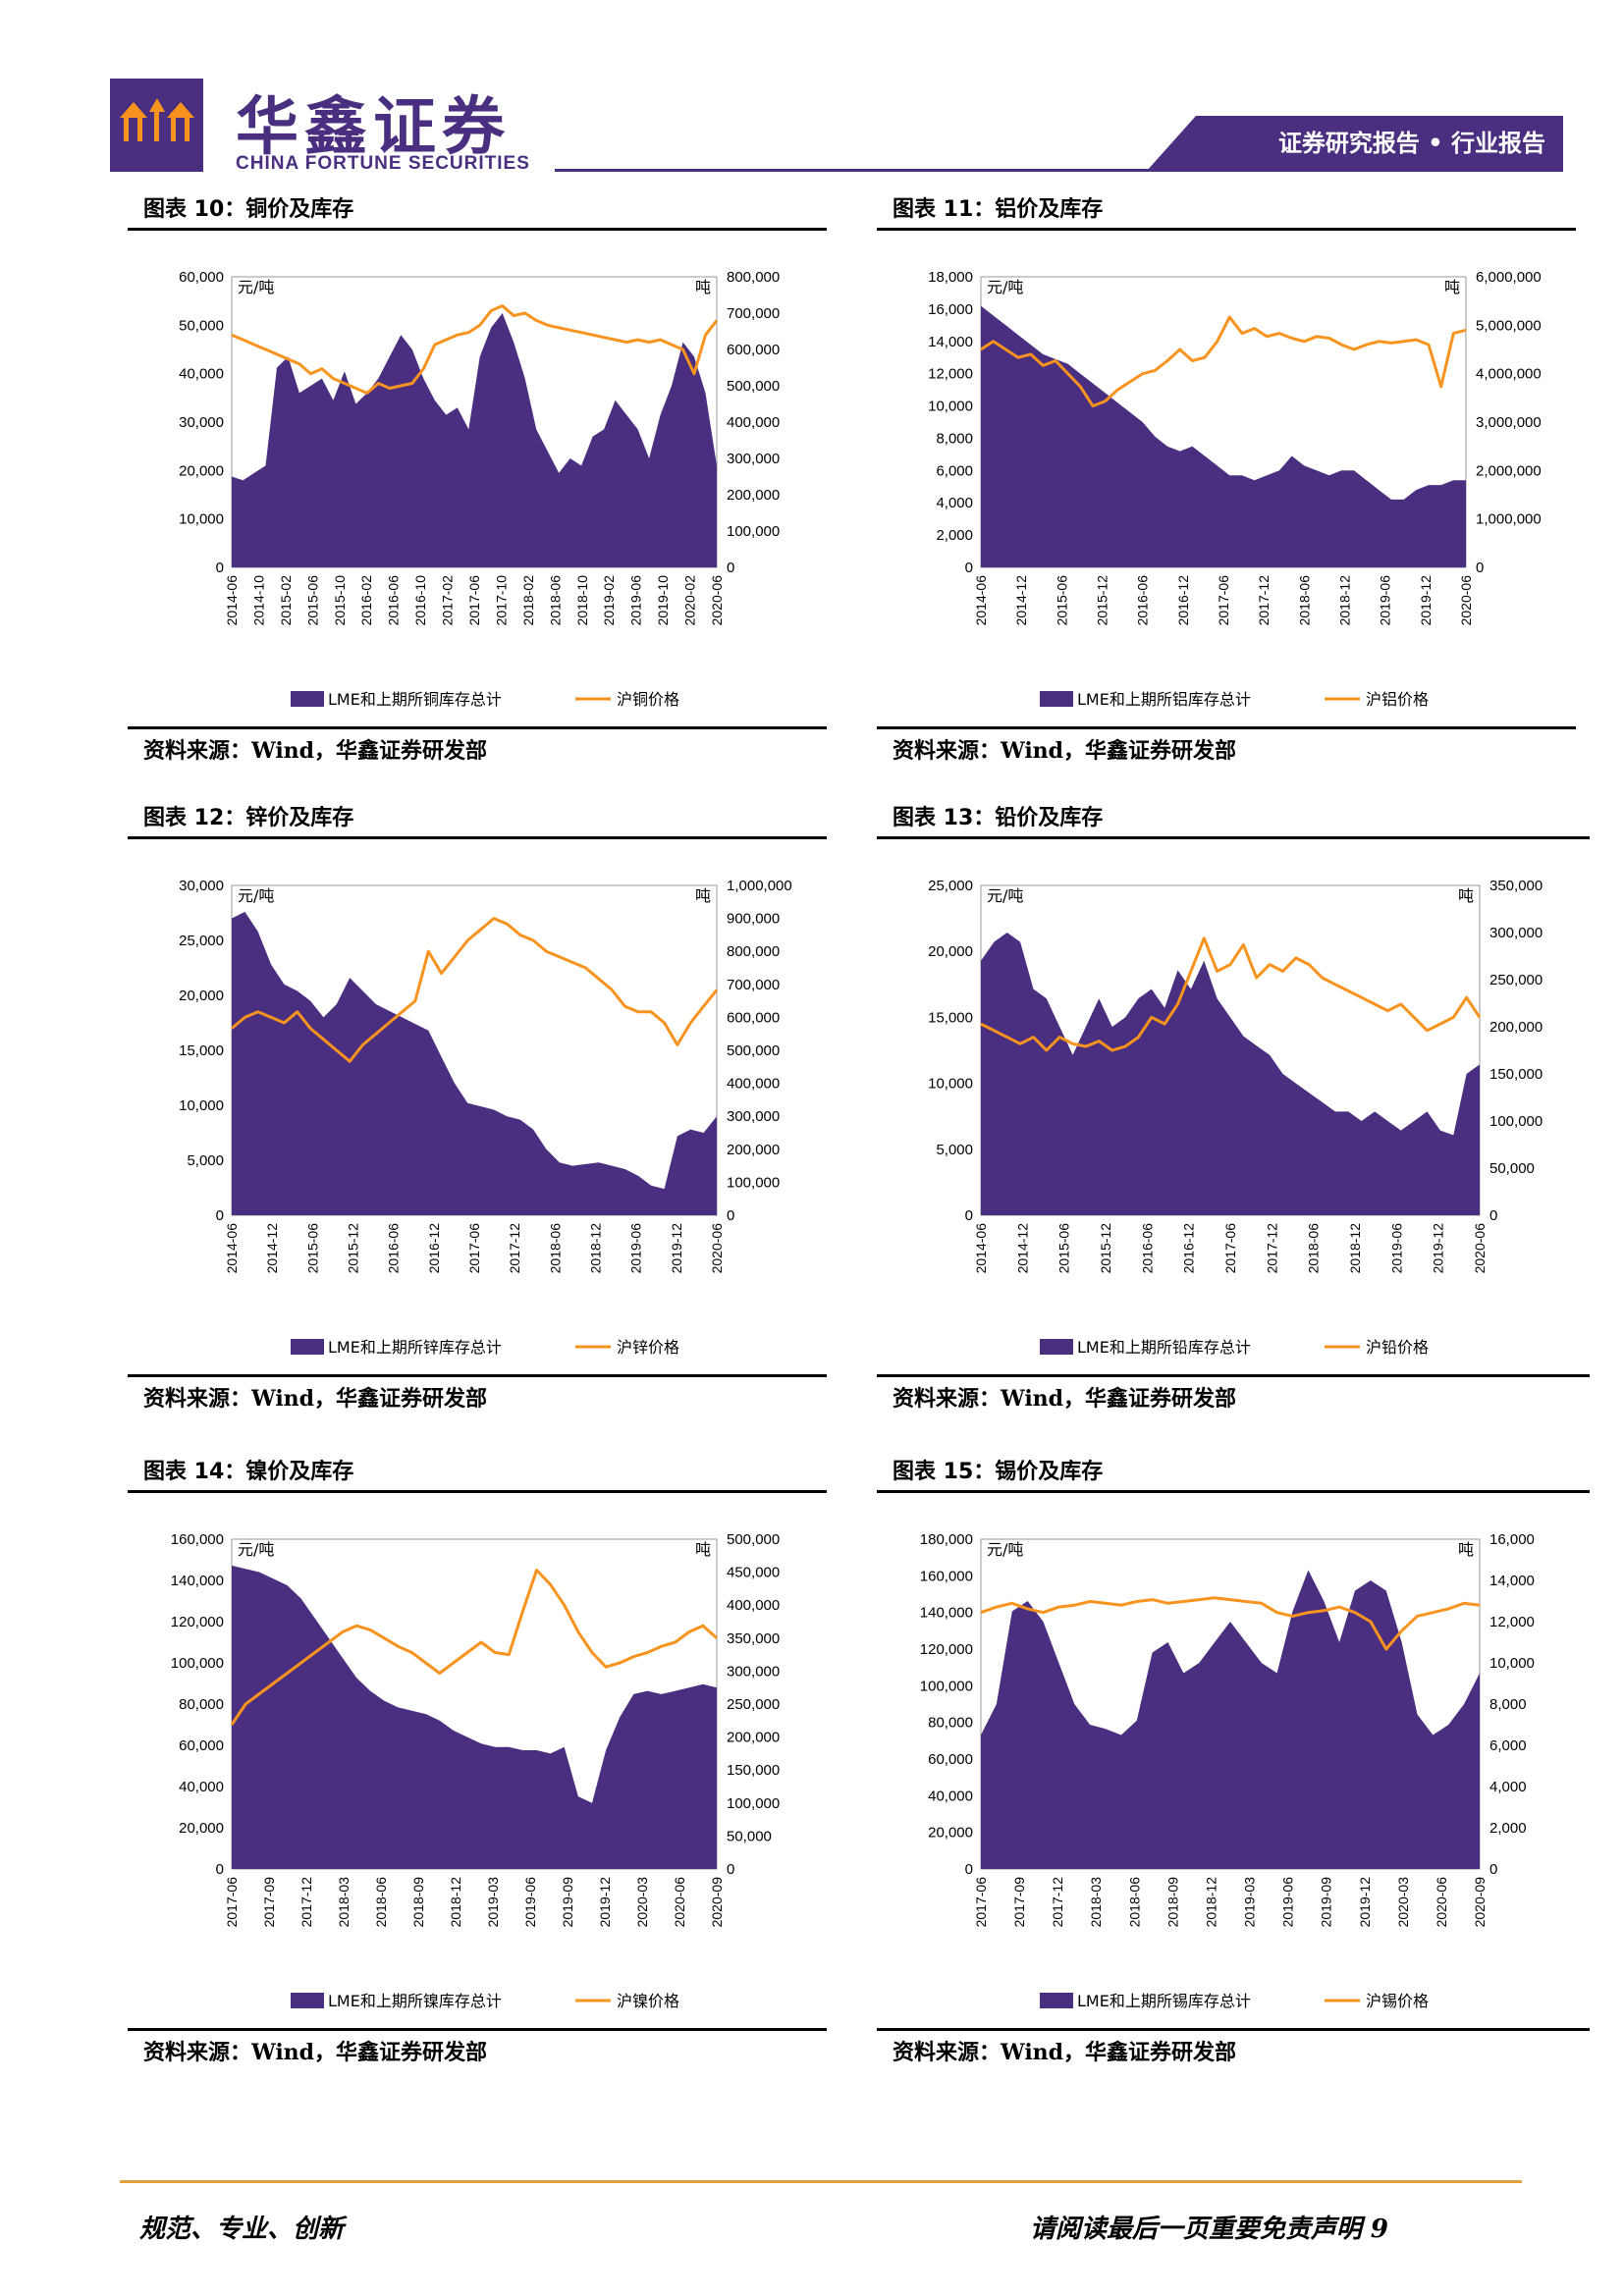  What do you see at coordinates (946, 1613) in the screenshot?
I see `left-tick-label: 140,000` at bounding box center [946, 1613].